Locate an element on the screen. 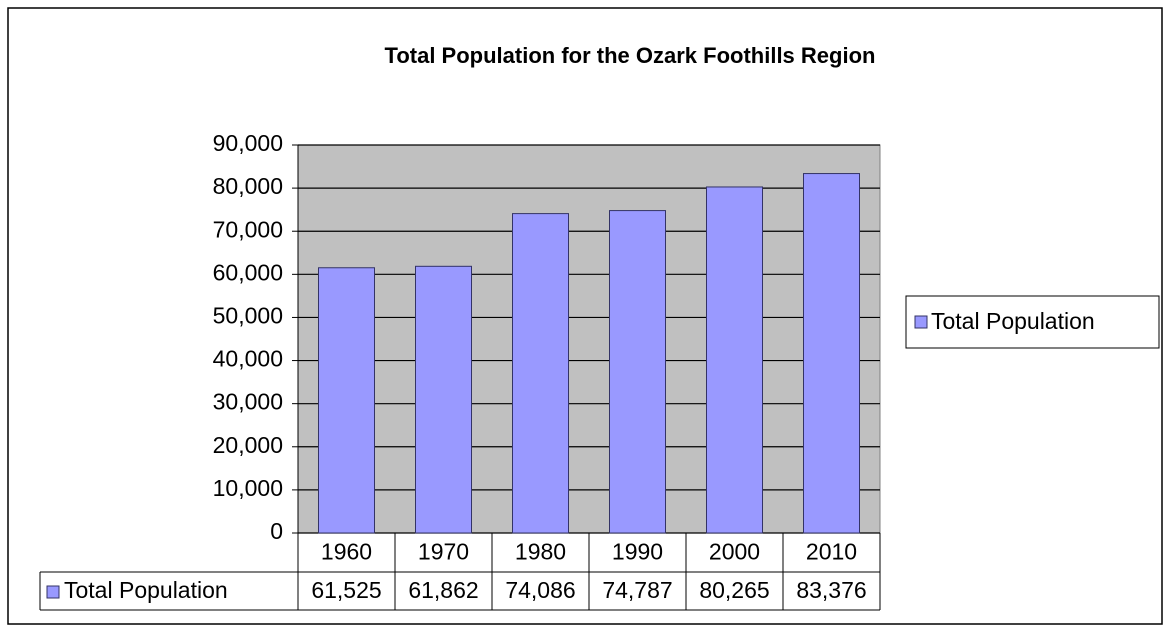  y-tick-label: 30,000 is located at coordinates (248, 402).